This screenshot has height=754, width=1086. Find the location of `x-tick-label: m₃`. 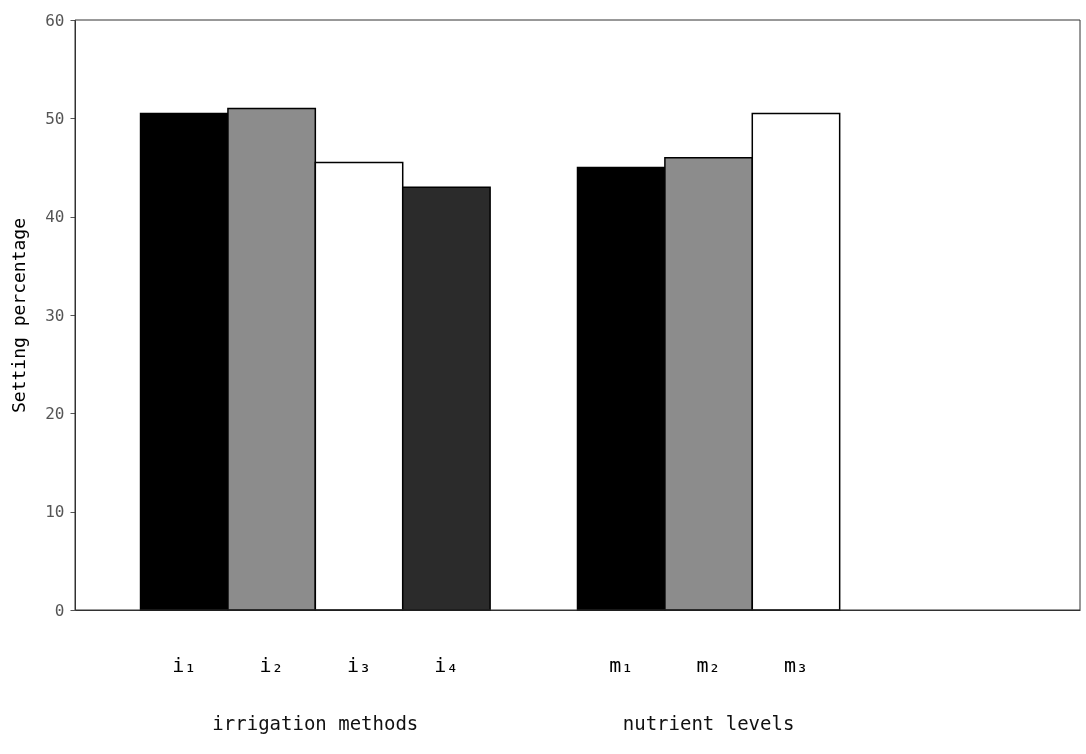

x-tick-label: m₃ is located at coordinates (796, 664).